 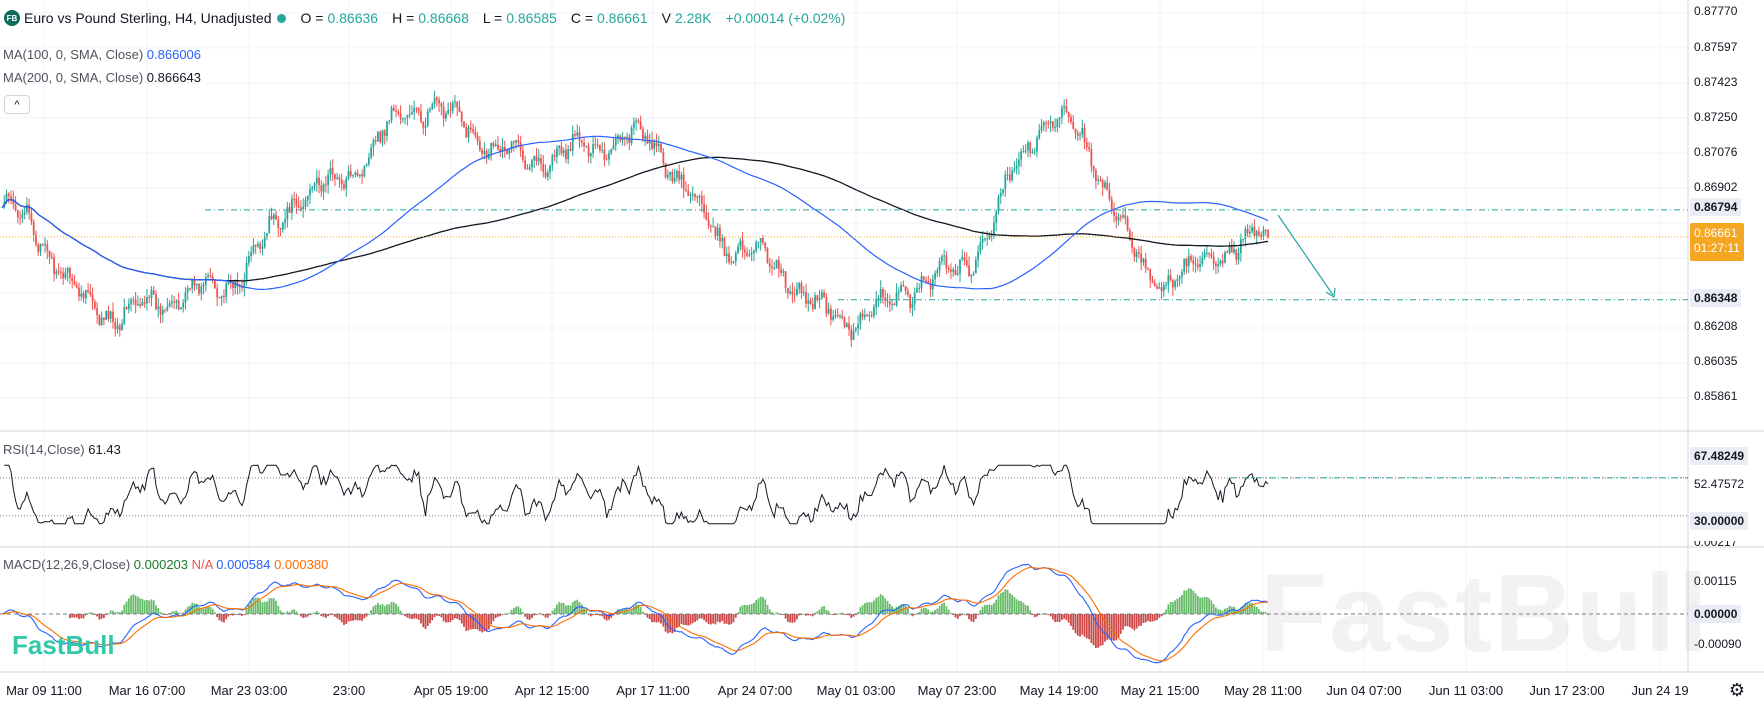 I want to click on collapse-legend-button: ^, so click(x=17, y=104).